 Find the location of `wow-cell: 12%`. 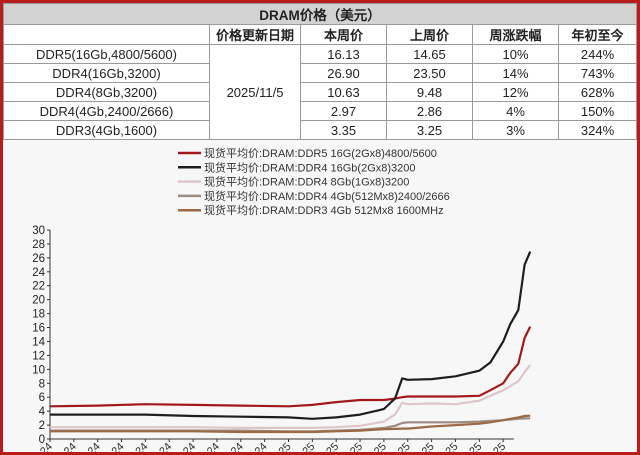

wow-cell: 12% is located at coordinates (515, 92).